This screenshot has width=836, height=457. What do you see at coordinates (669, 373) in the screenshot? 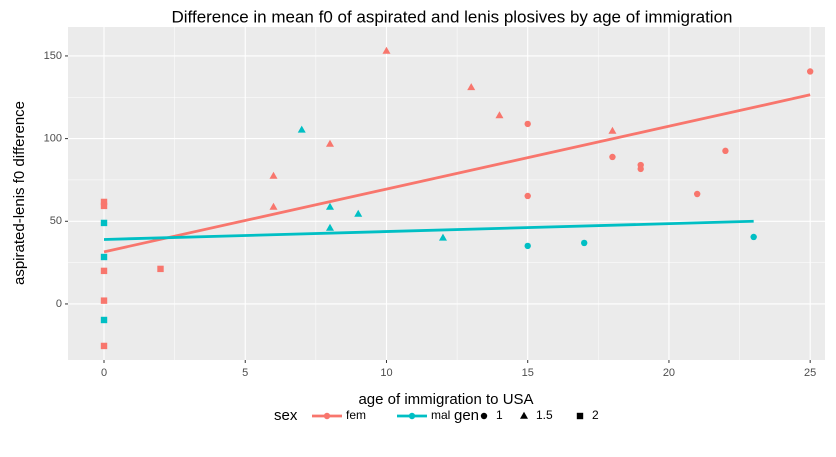
I see `x-tick-label: 20` at bounding box center [669, 373].